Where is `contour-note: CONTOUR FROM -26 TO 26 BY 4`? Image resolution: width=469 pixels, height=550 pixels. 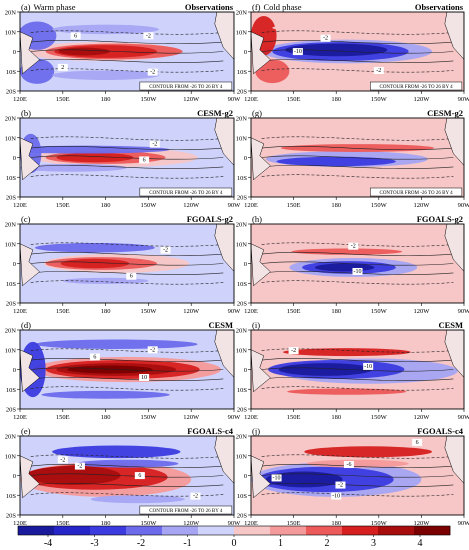 contour-note: CONTOUR FROM -26 TO 26 BY 4 is located at coordinates (186, 193).